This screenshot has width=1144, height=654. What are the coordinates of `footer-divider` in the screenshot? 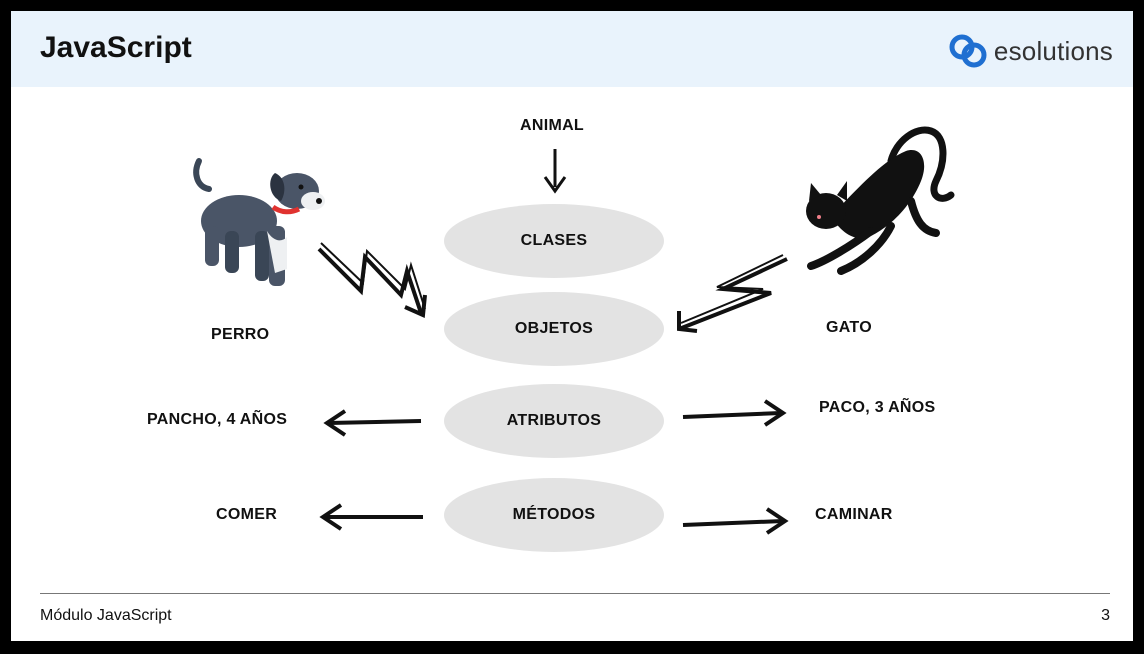 It's located at (575, 593).